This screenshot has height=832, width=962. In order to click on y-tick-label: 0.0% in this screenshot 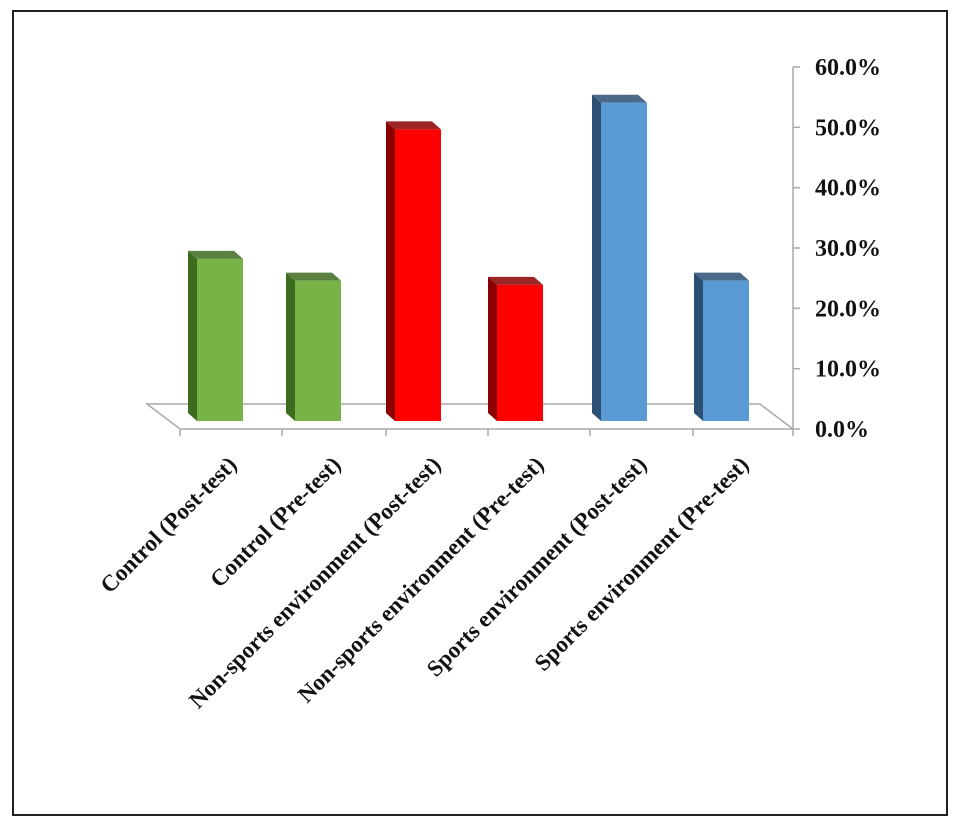, I will do `click(842, 430)`.